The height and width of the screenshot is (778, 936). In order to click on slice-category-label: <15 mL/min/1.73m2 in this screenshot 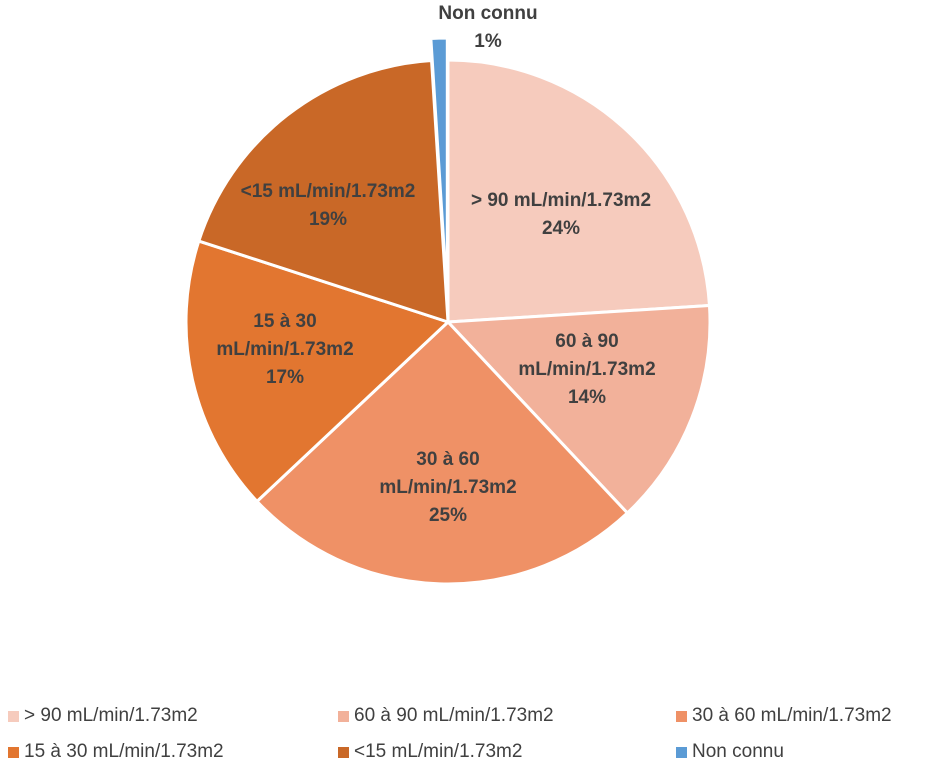, I will do `click(328, 191)`.